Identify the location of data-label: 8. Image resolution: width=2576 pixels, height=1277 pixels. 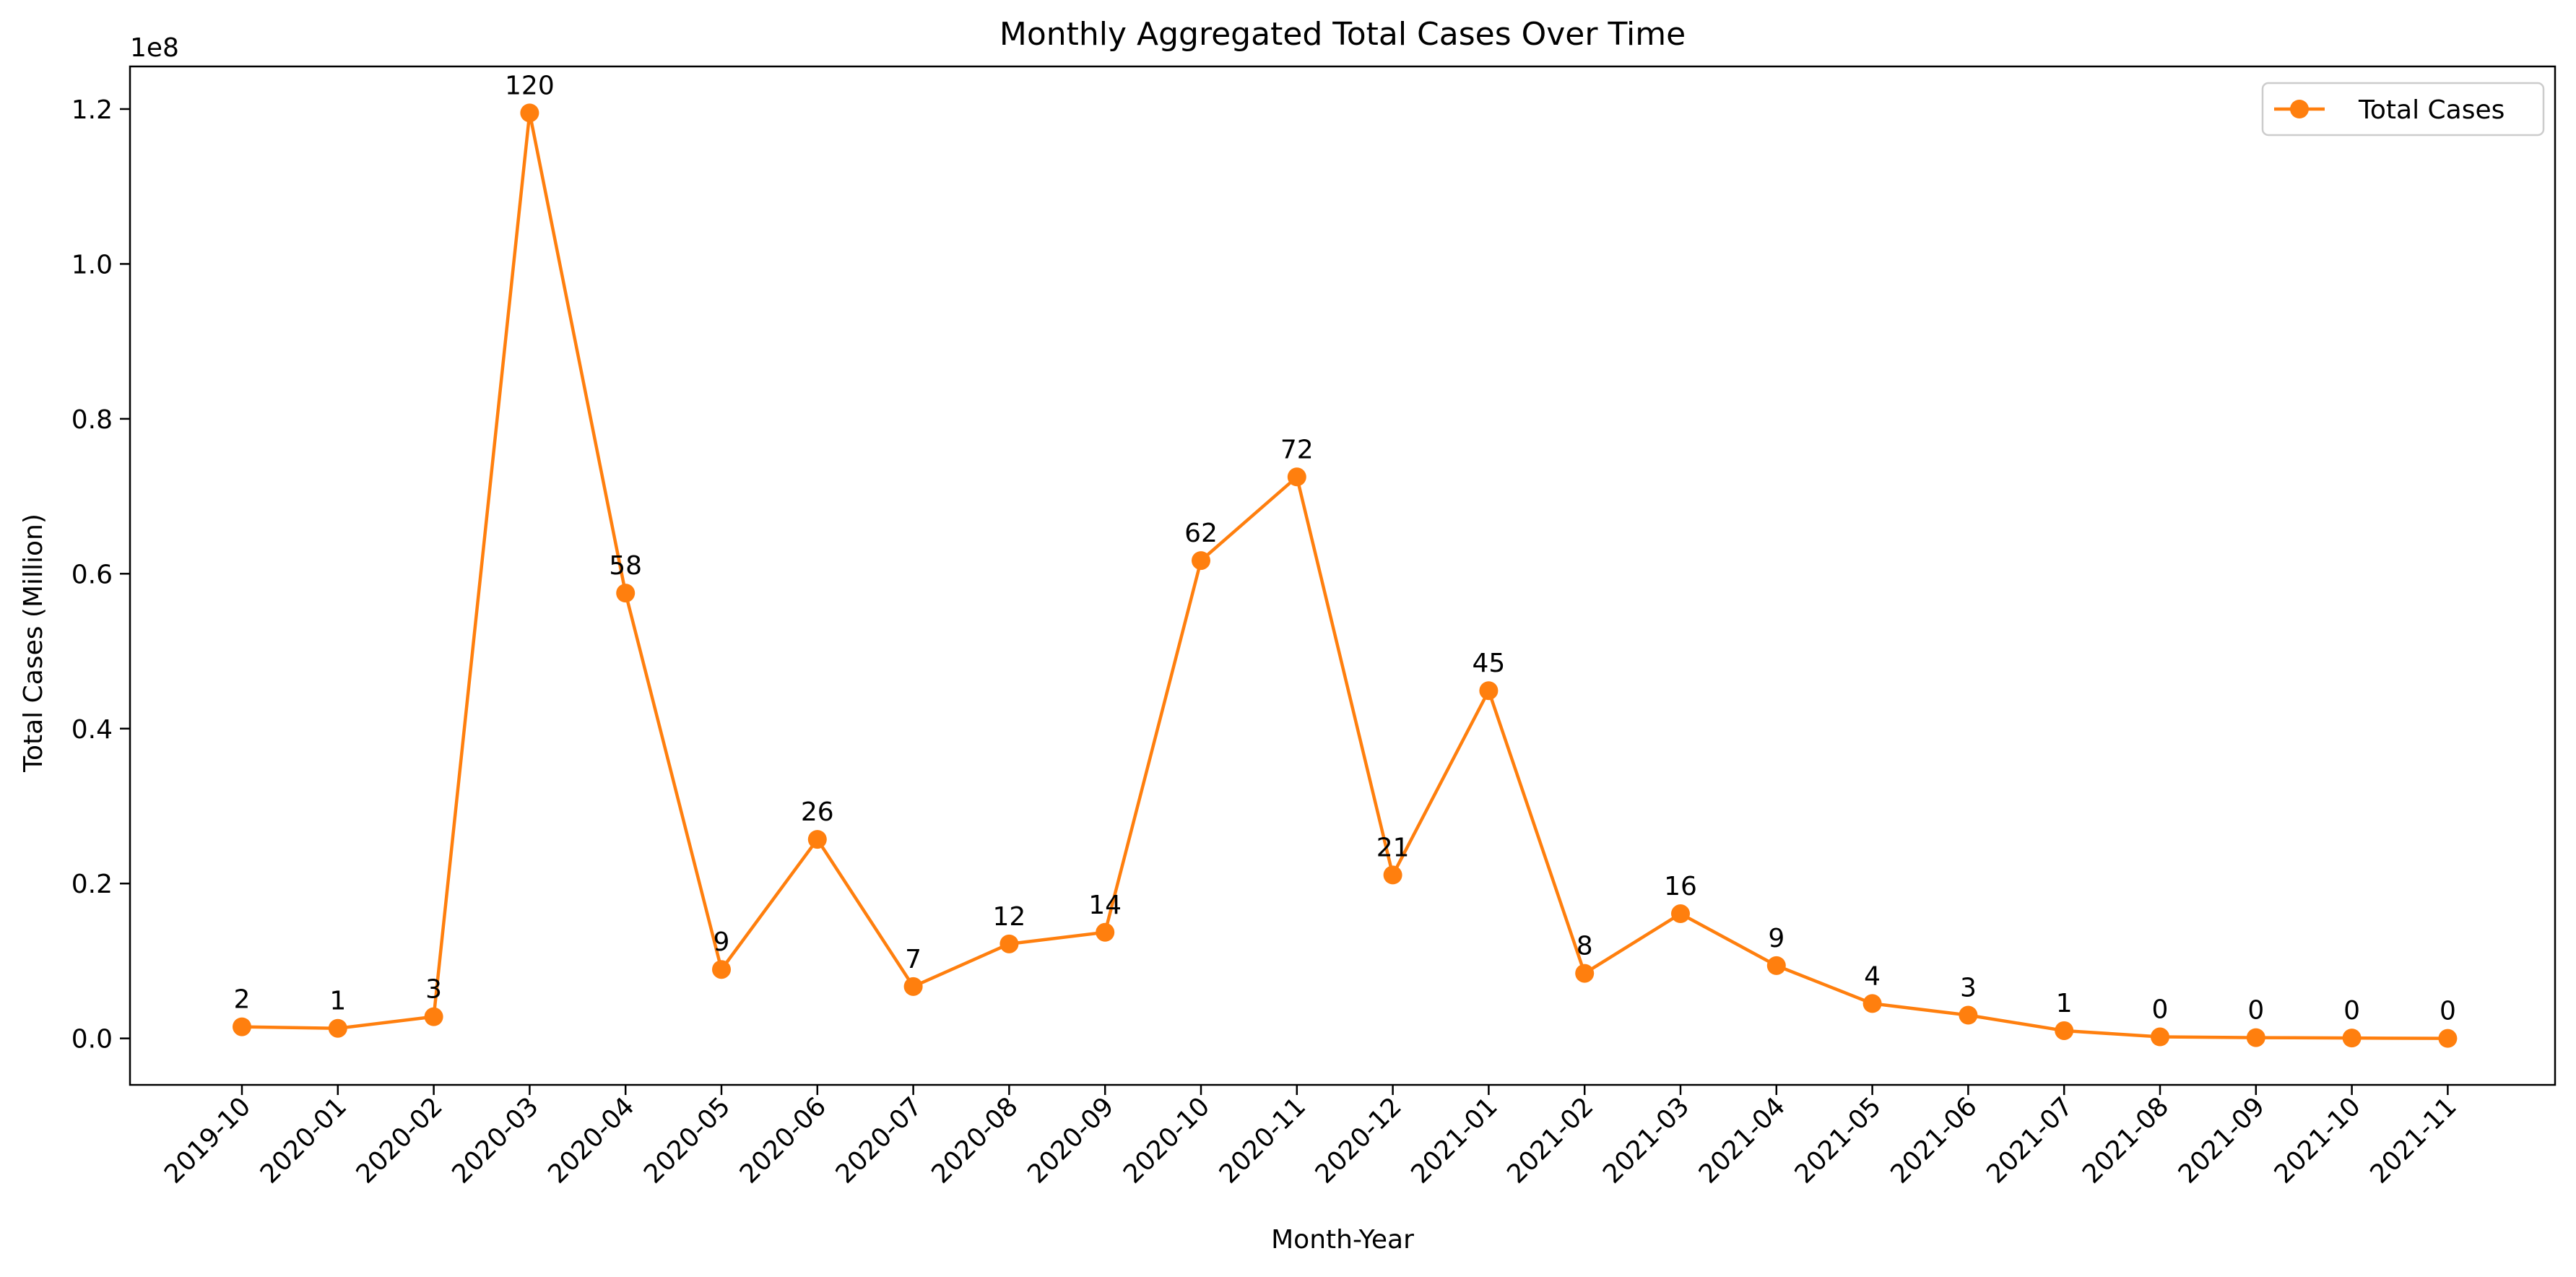
(1585, 946).